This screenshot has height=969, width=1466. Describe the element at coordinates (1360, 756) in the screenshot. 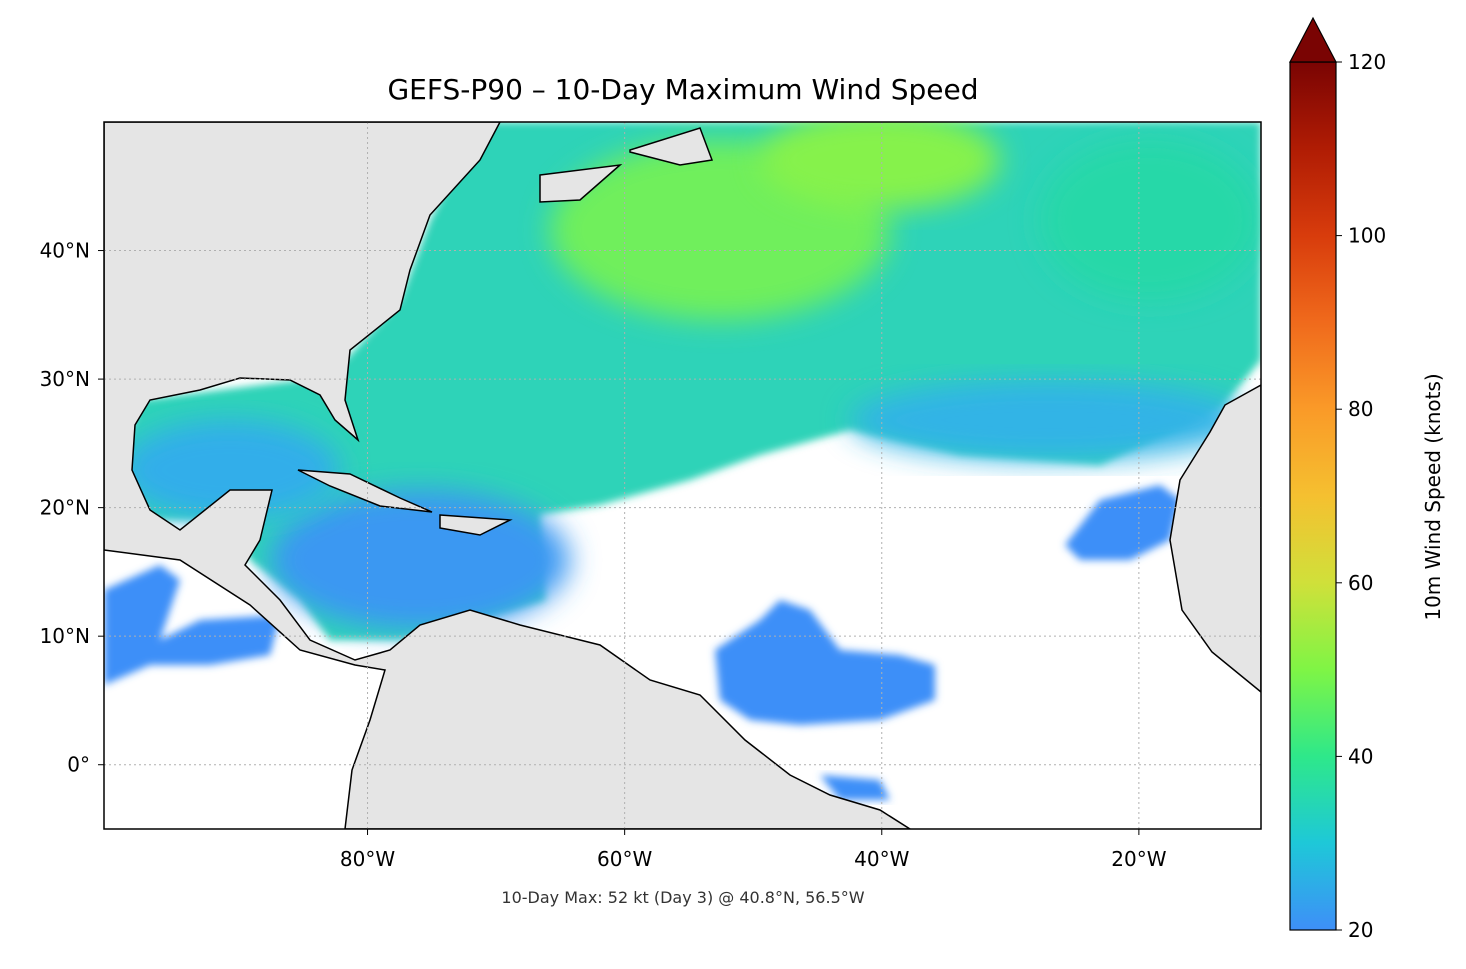

I see `colorbar-tick-label: 40` at that location.